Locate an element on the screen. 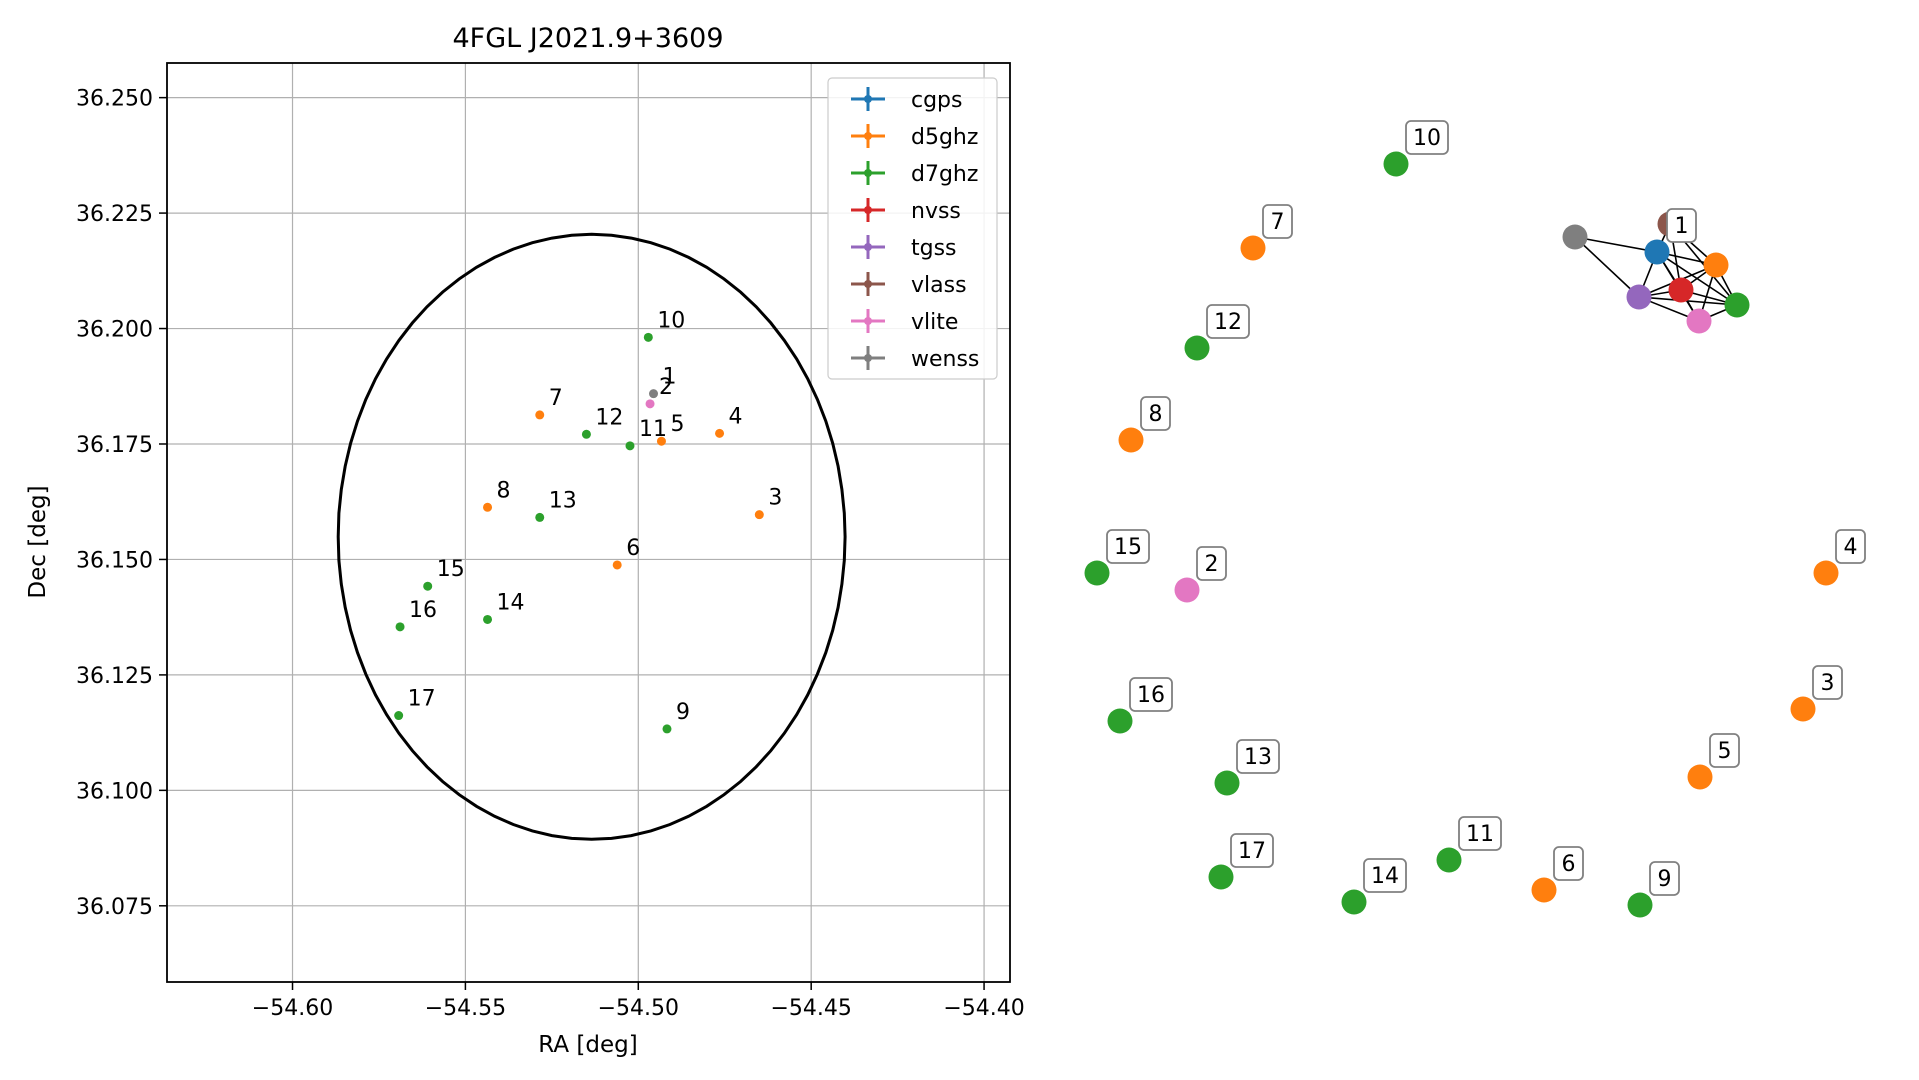 The width and height of the screenshot is (1919, 1080). node-label: 17 is located at coordinates (1252, 851).